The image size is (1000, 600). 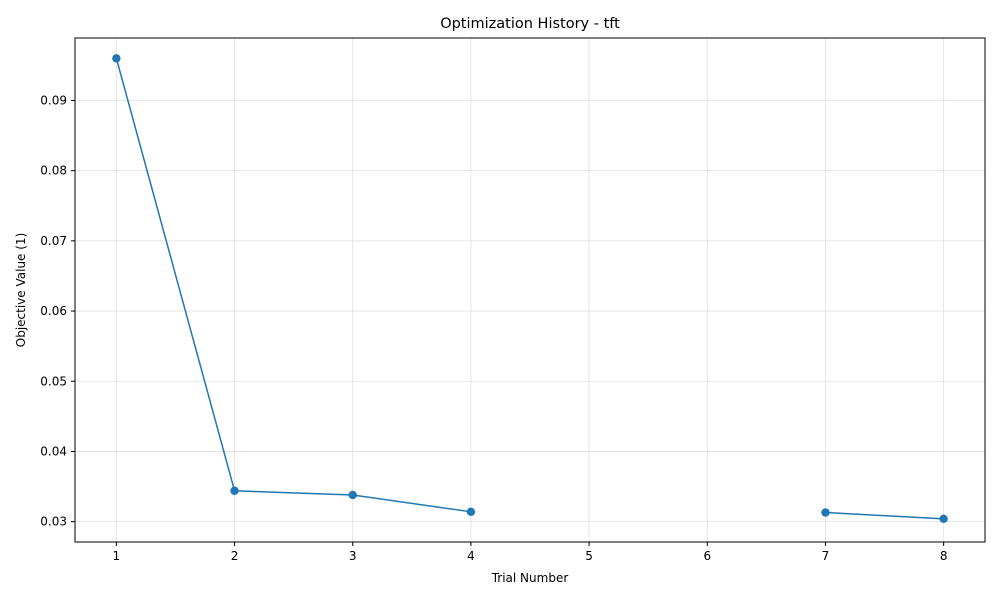 What do you see at coordinates (53, 381) in the screenshot?
I see `y-tick-label: 0.05` at bounding box center [53, 381].